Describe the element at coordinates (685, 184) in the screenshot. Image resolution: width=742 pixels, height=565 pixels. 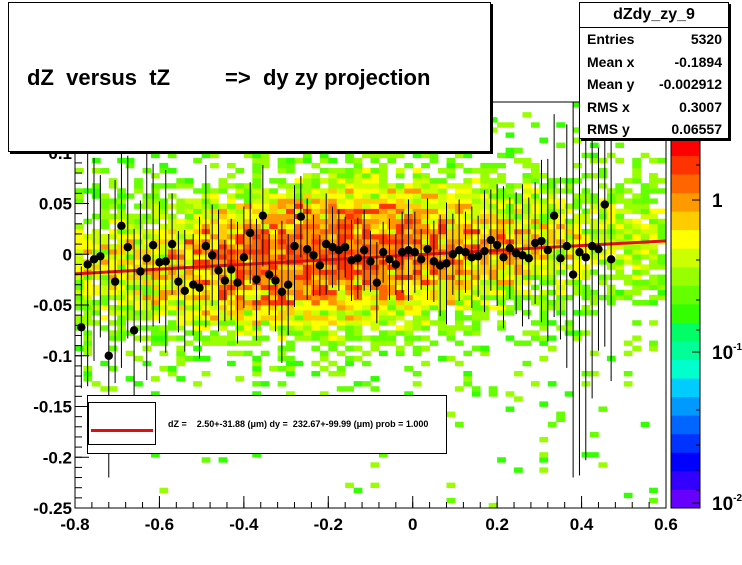
I see `palette-swatch` at that location.